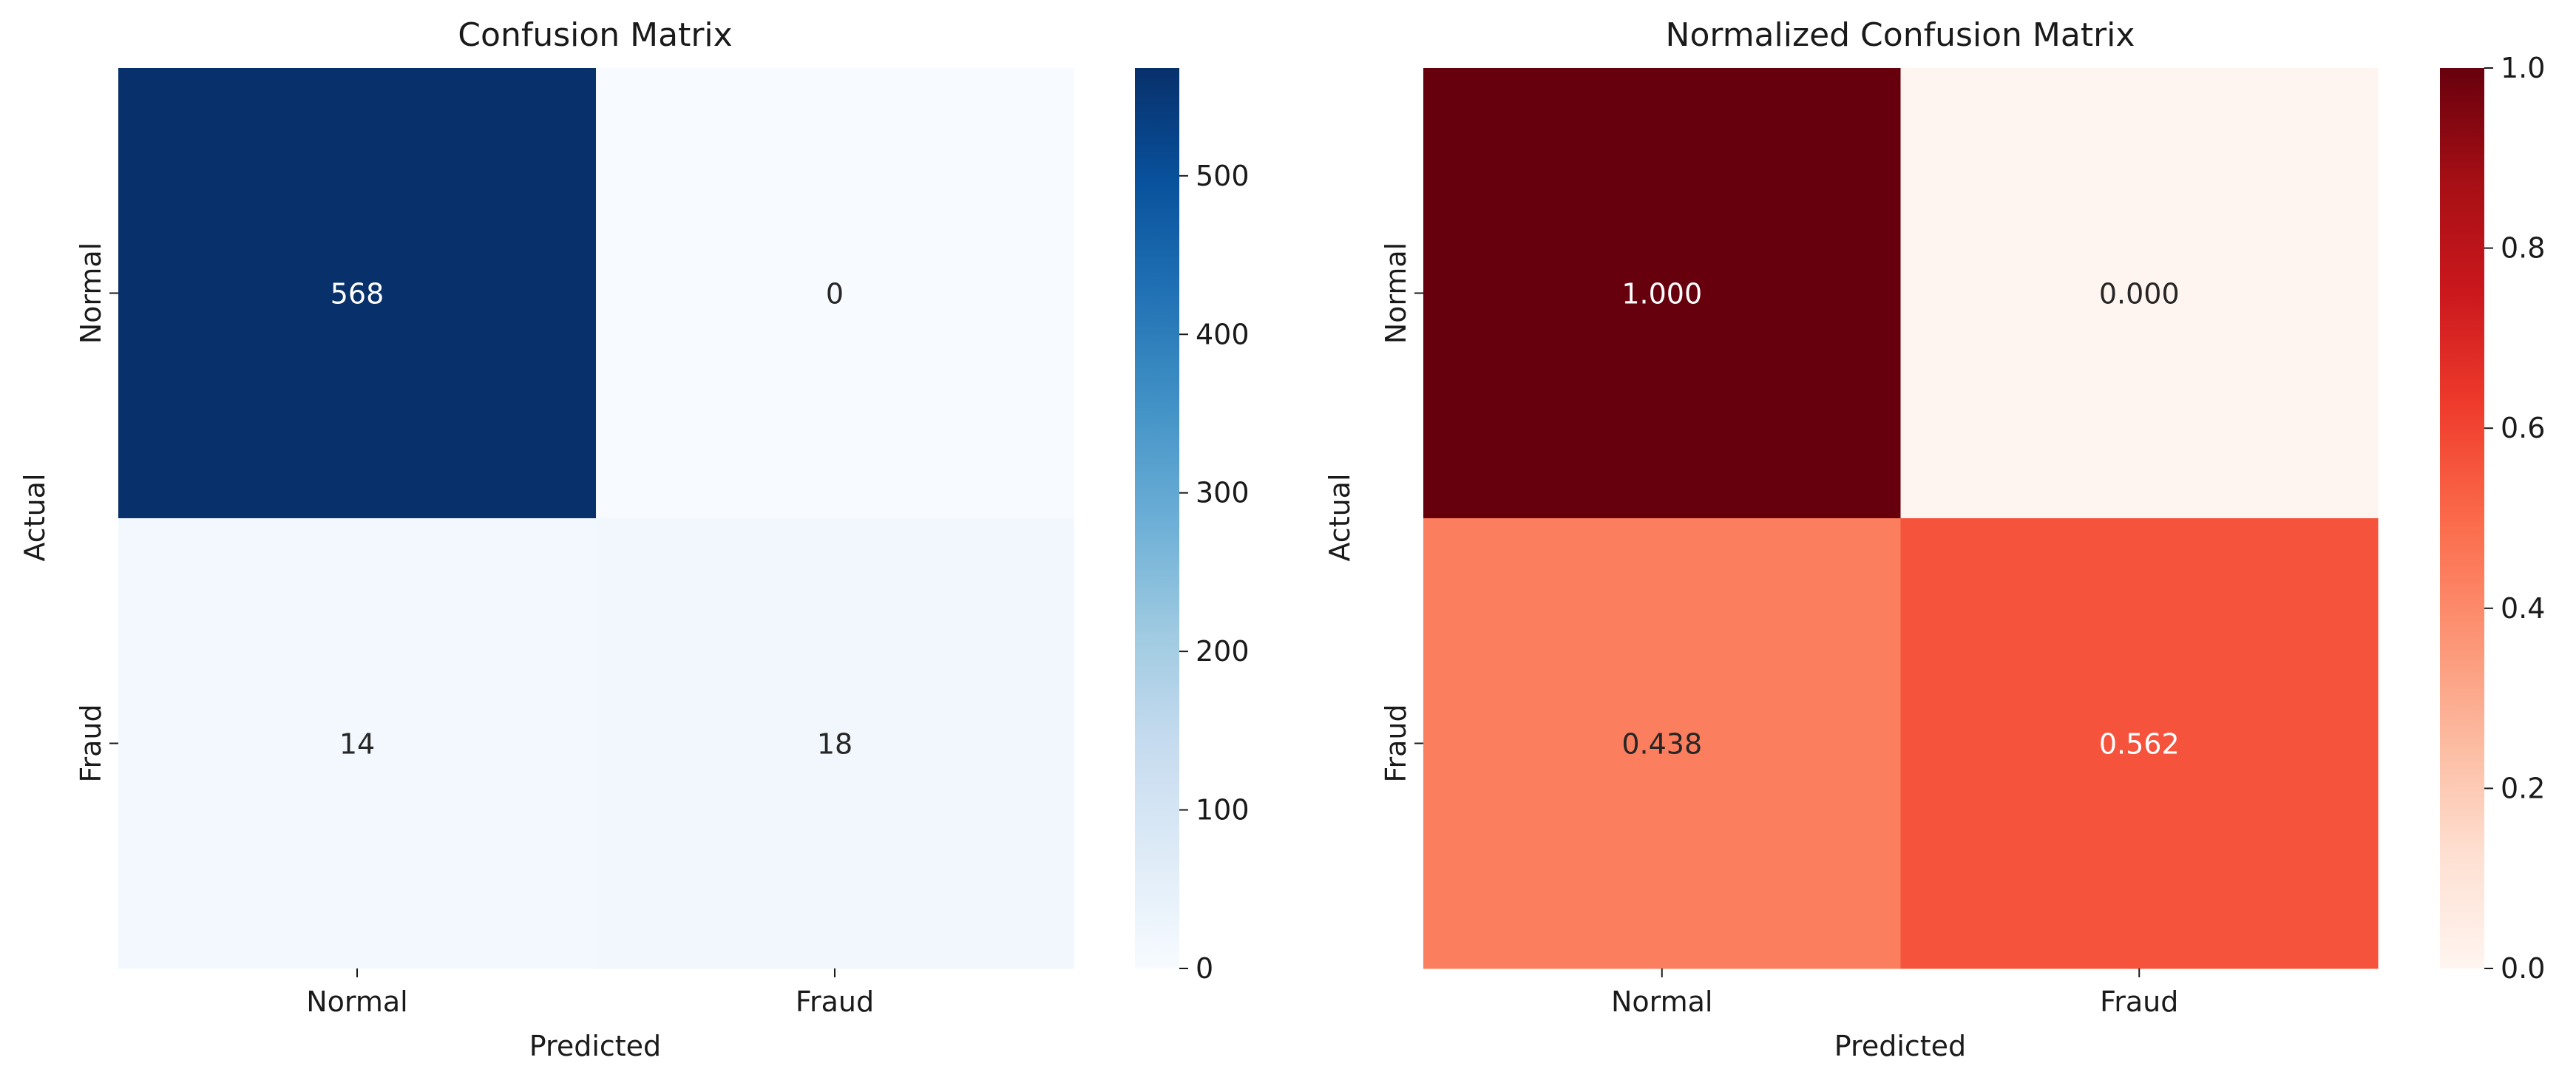  Describe the element at coordinates (2492, 518) in the screenshot. I see `colorbar: 0.0 0.2 0.4 0.6 0.8 1.0` at that location.